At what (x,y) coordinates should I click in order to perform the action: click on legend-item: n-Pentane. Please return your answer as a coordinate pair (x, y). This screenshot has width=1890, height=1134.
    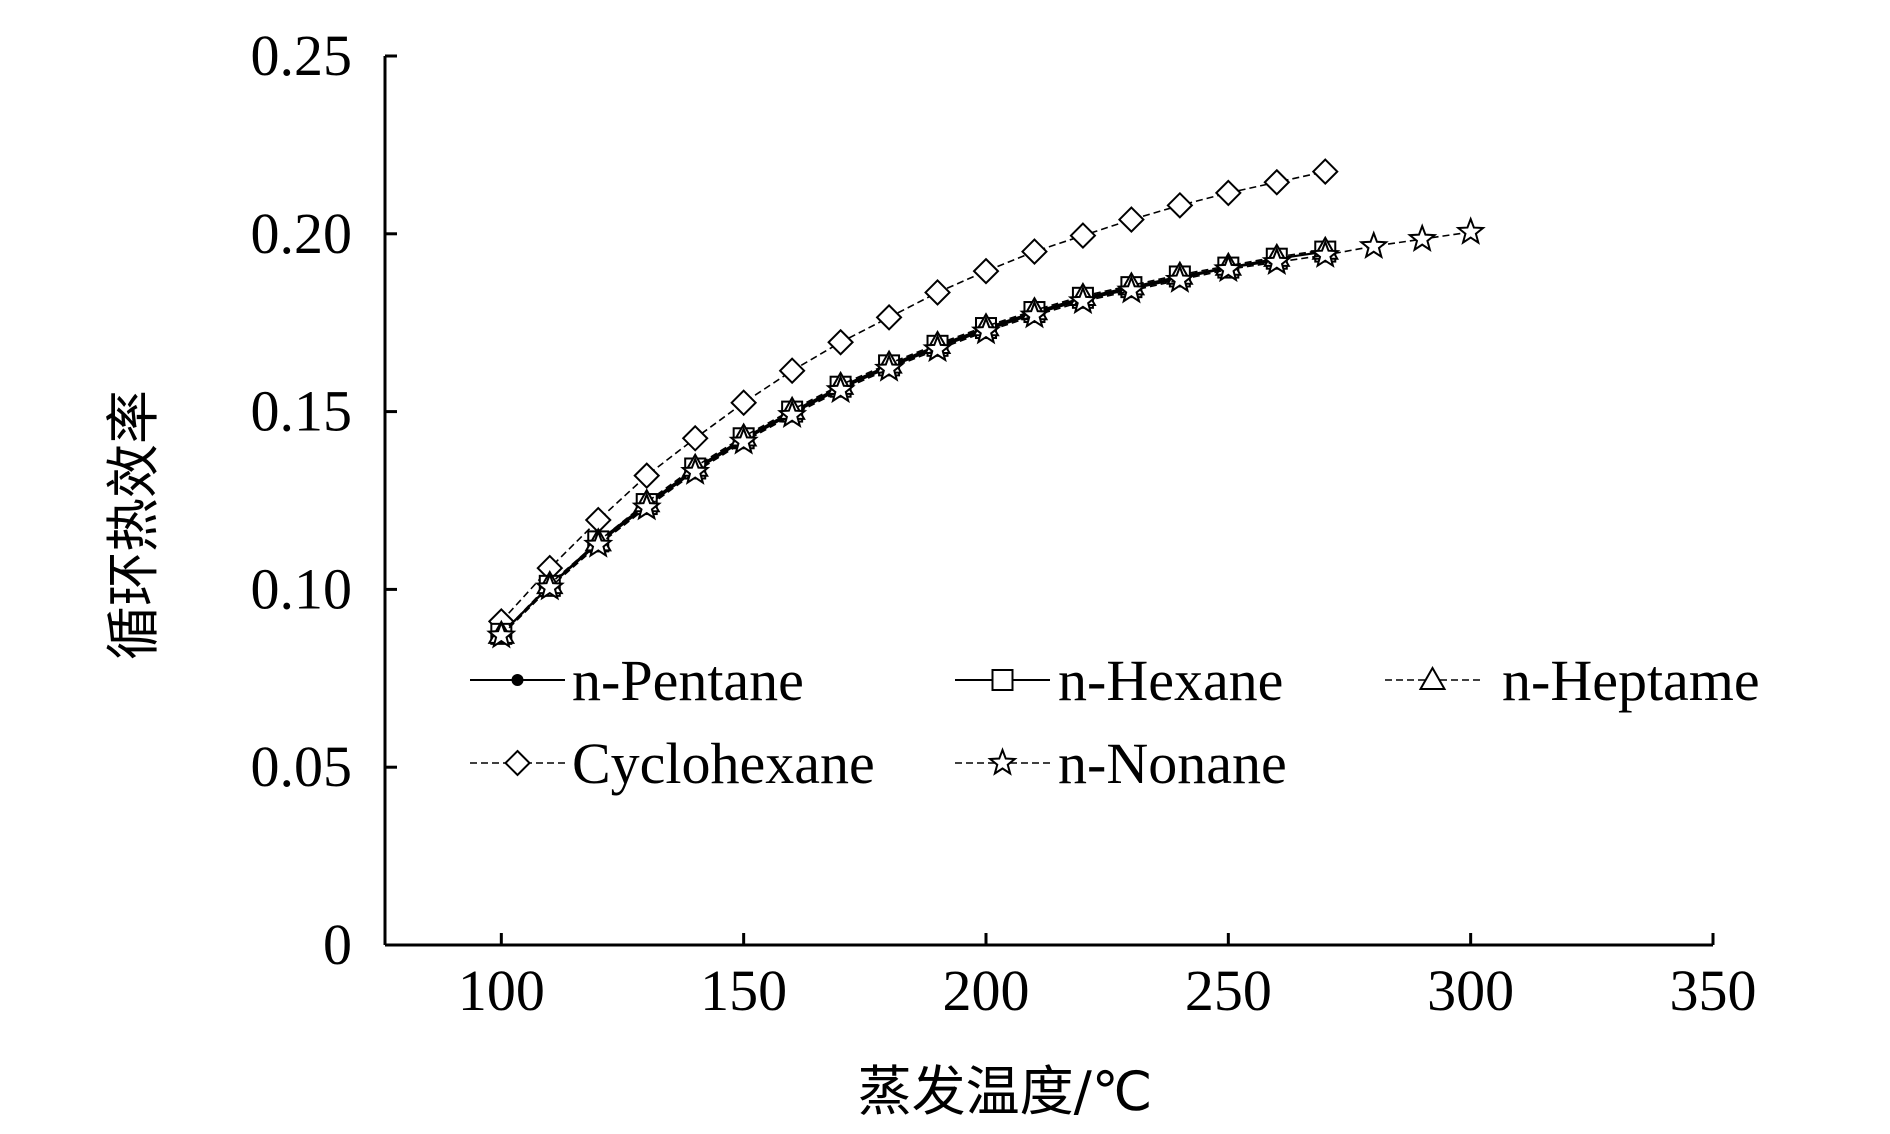
    Looking at the image, I should click on (637, 680).